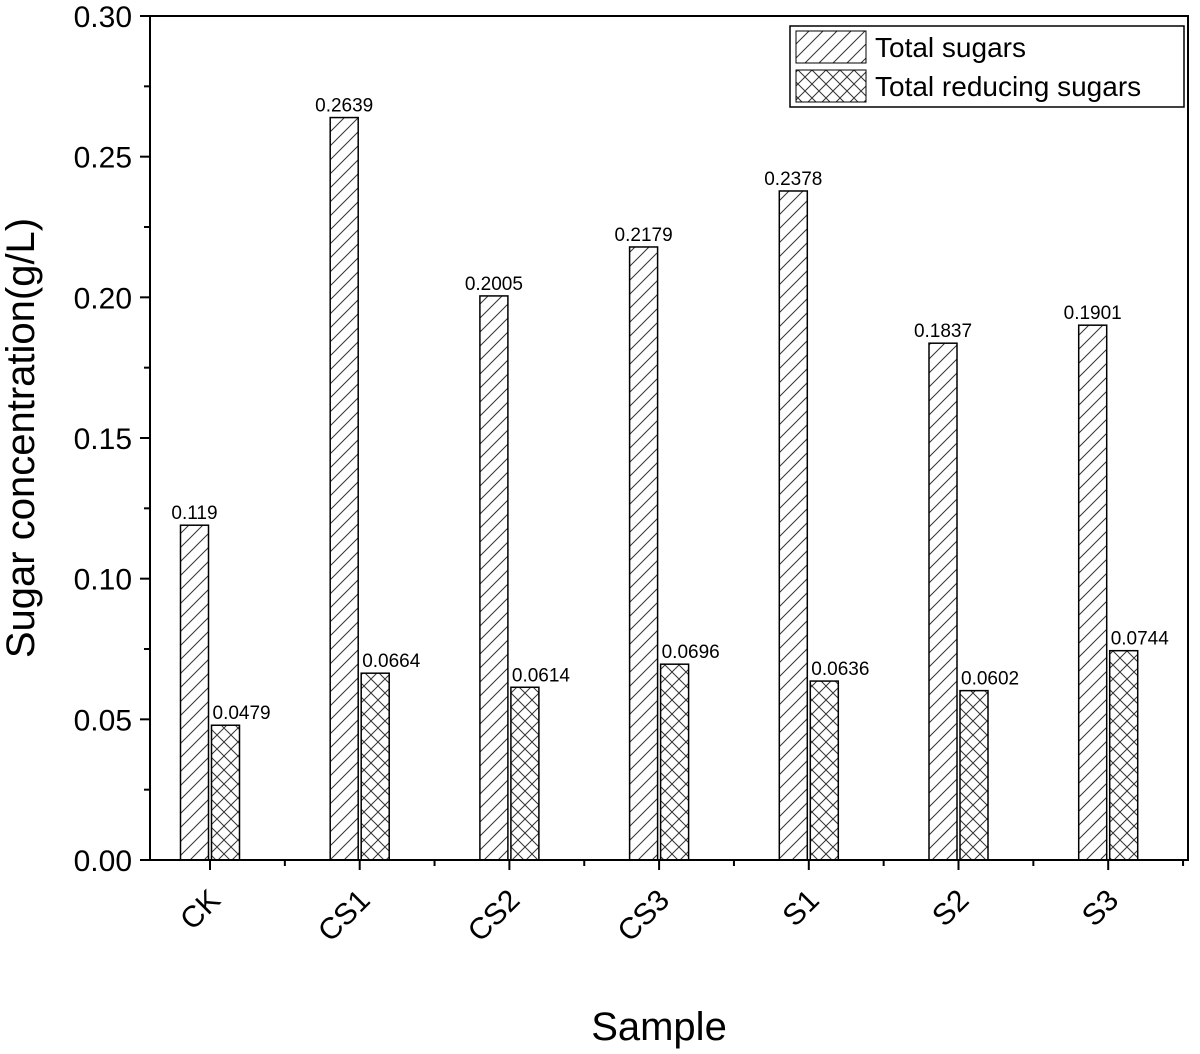 This screenshot has height=1054, width=1200. I want to click on y-tick-label: 0.30, so click(103, 17).